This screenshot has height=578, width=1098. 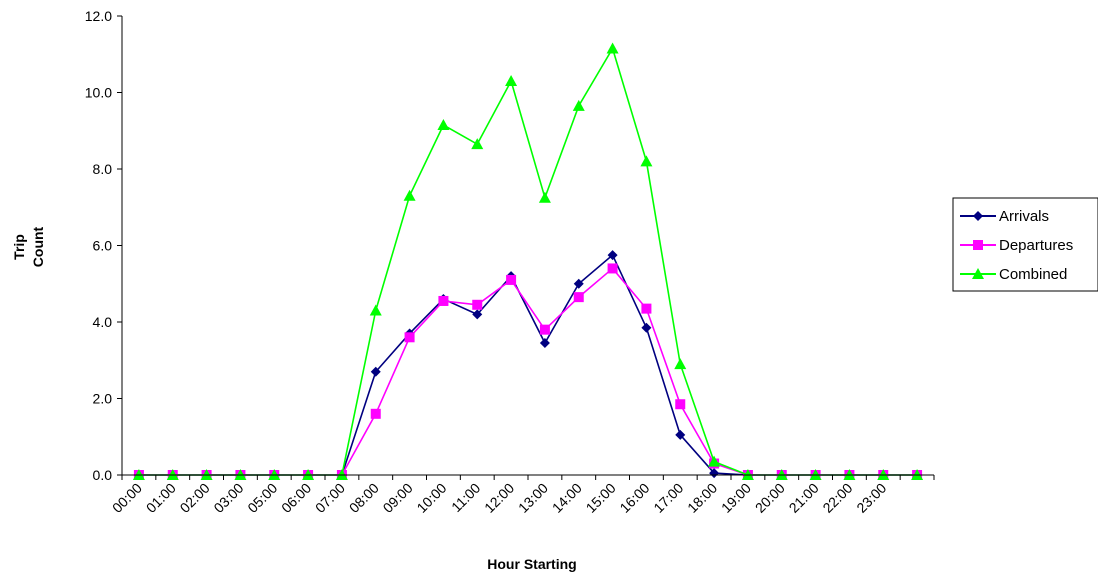 What do you see at coordinates (103, 169) in the screenshot?
I see `y-tick-label: 8.0` at bounding box center [103, 169].